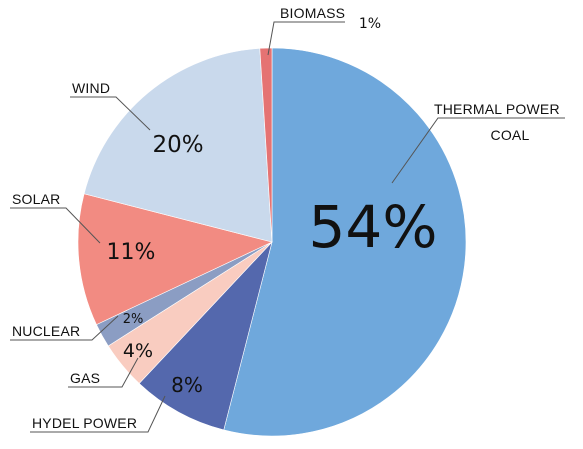 The width and height of the screenshot is (583, 449). Describe the element at coordinates (55, 225) in the screenshot. I see `leader-solar` at that location.